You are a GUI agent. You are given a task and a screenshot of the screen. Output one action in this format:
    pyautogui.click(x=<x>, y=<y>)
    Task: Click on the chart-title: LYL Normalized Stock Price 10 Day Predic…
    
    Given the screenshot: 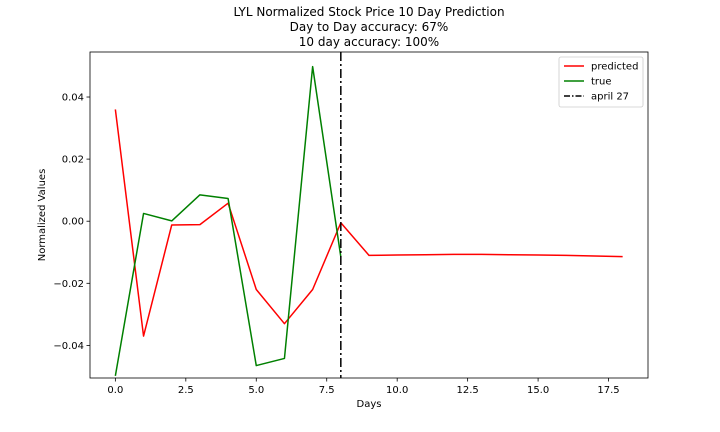 What is the action you would take?
    pyautogui.click(x=368, y=27)
    